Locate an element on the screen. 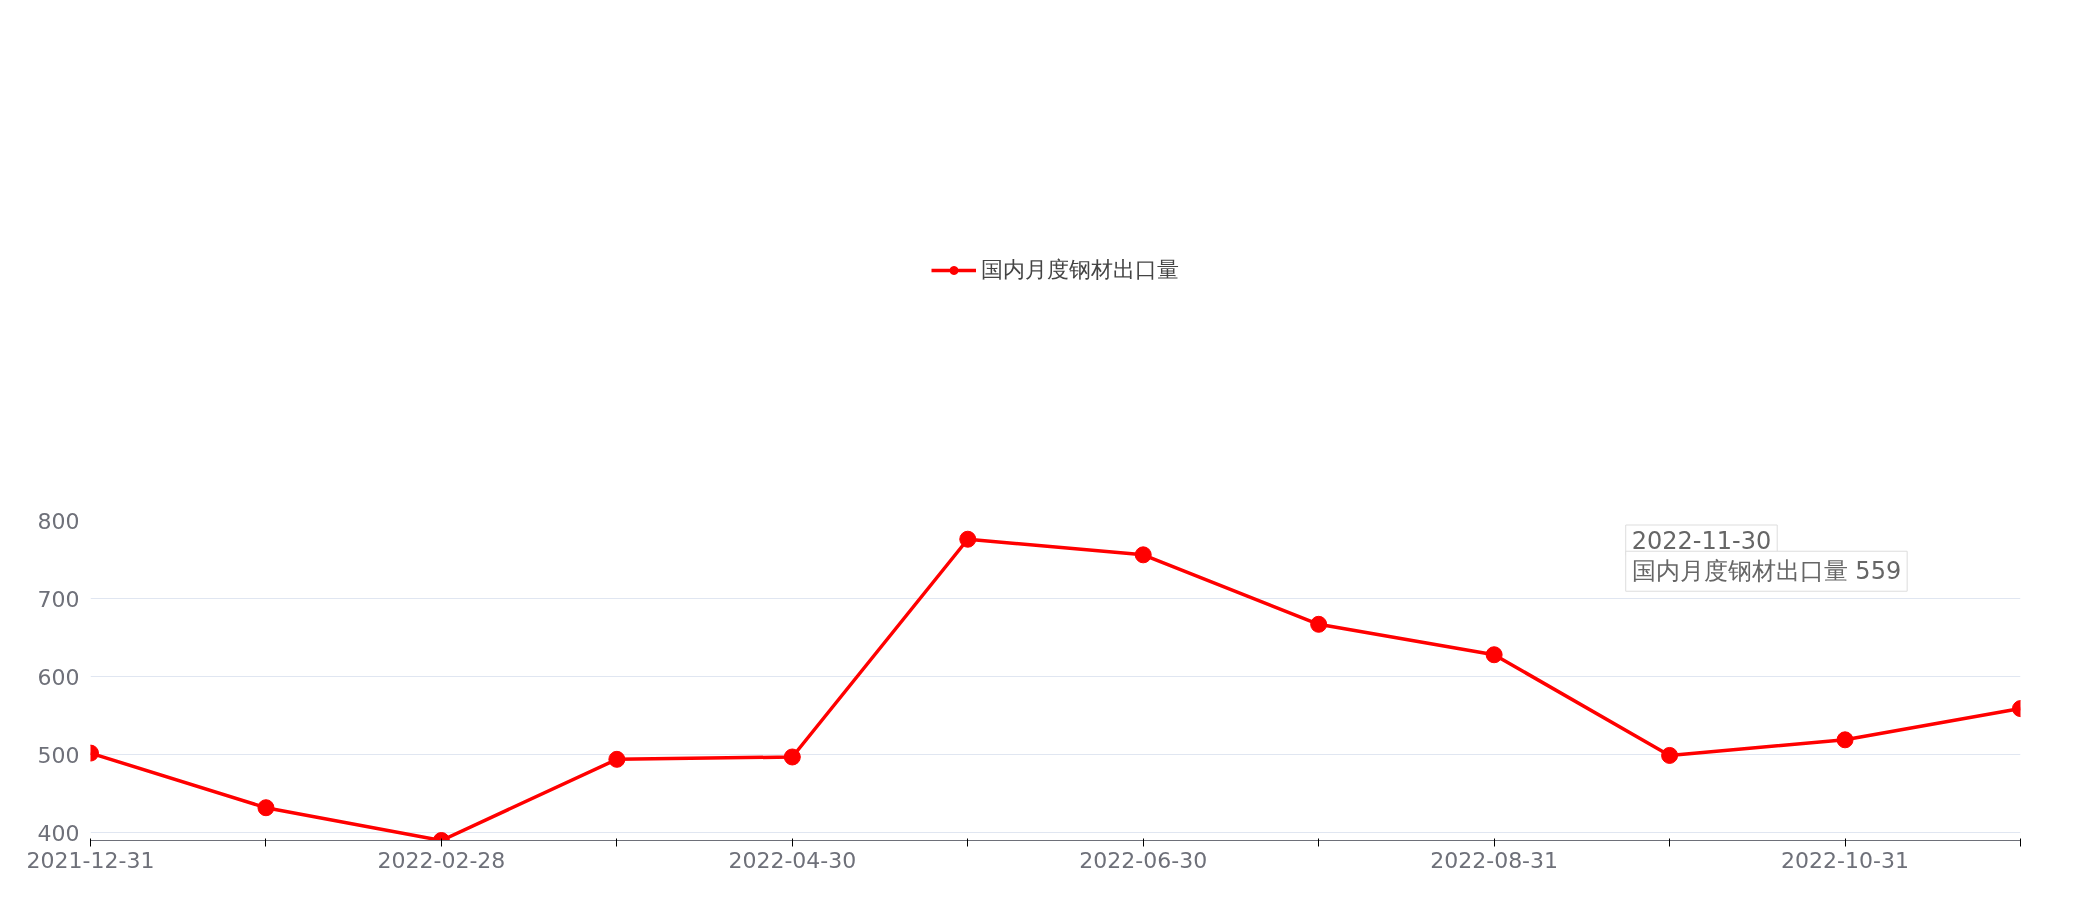 The height and width of the screenshot is (914, 2093). y-tick-label: 600 is located at coordinates (58, 677).